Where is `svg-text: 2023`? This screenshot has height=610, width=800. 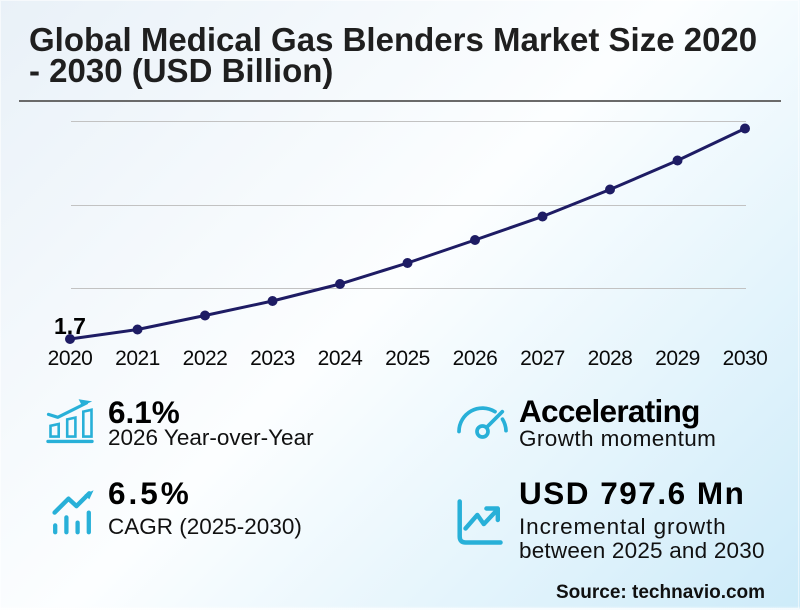
svg-text: 2023 is located at coordinates (272, 358).